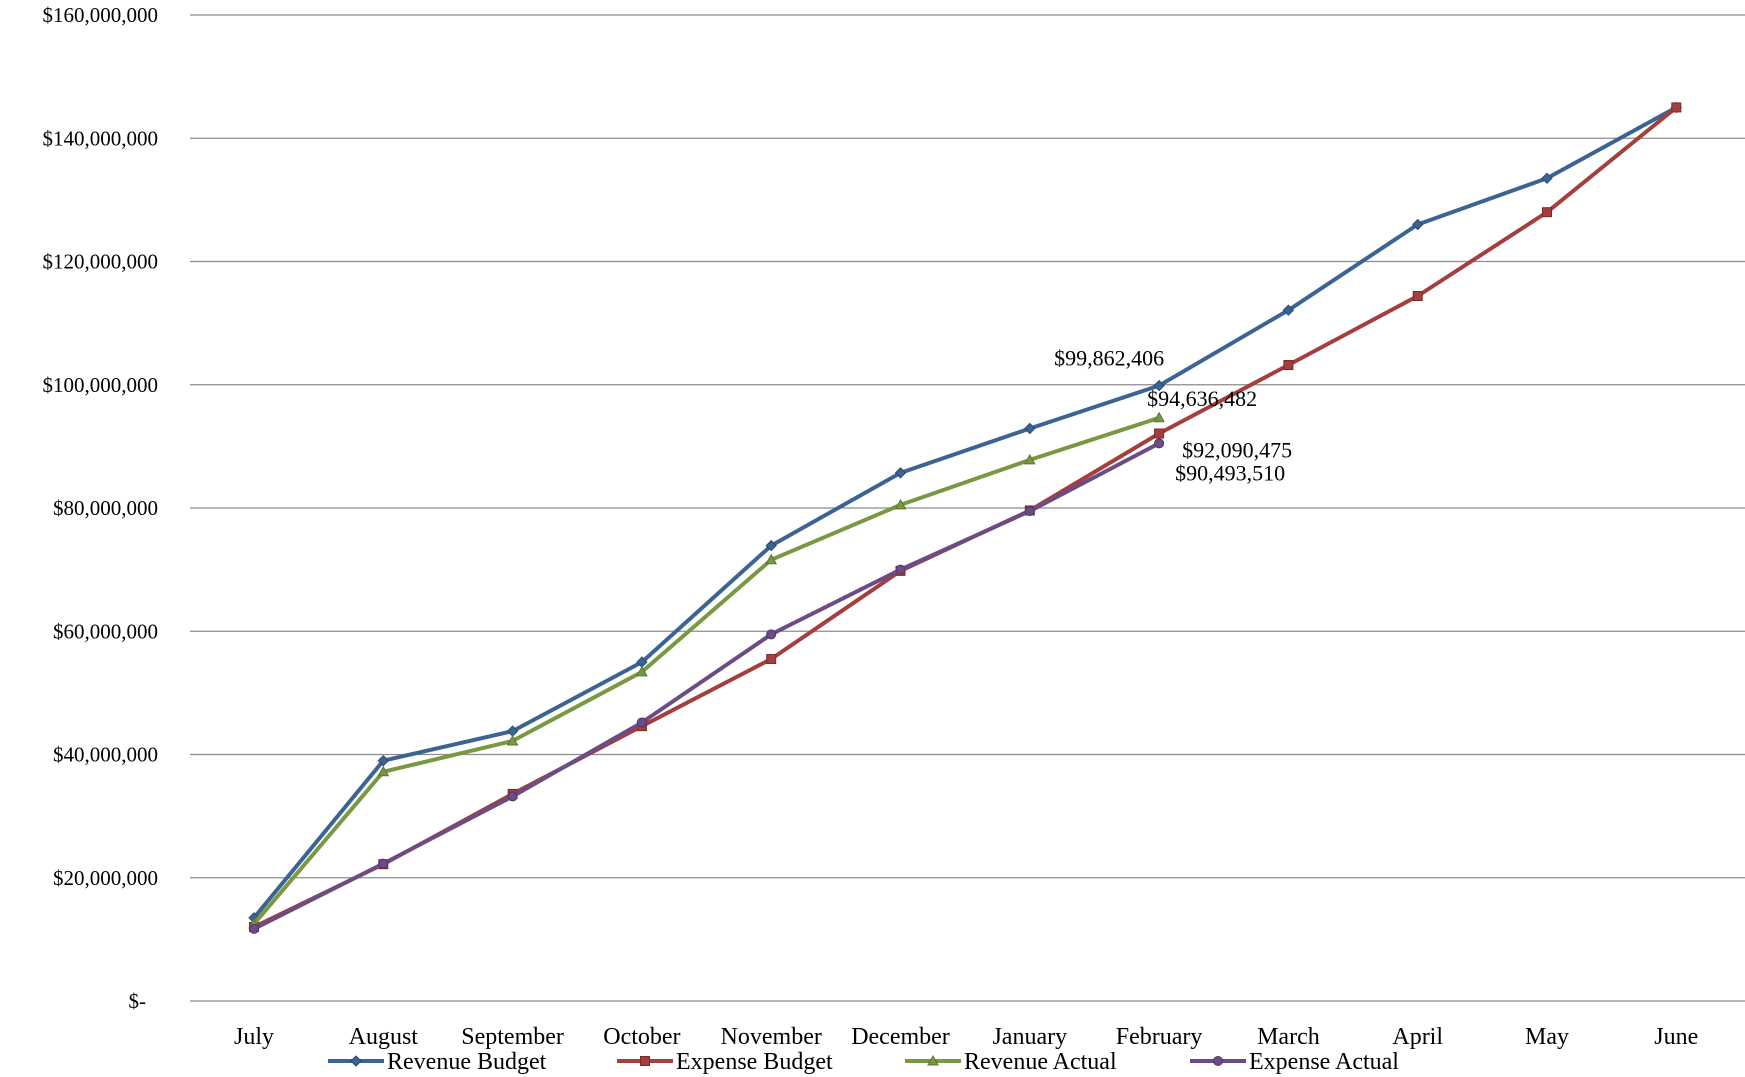 The height and width of the screenshot is (1077, 1745). I want to click on x-tick-label: February, so click(1159, 1037).